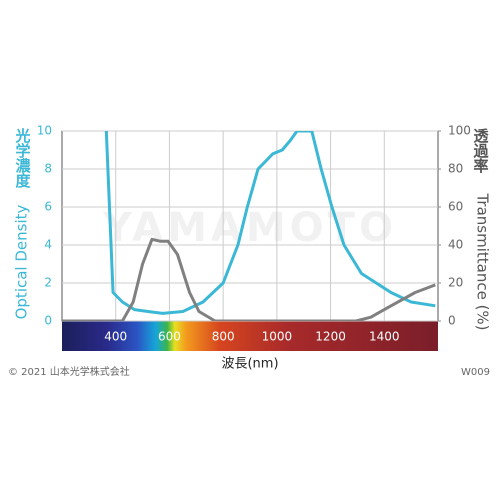  What do you see at coordinates (48, 245) in the screenshot?
I see `y-tick-label: 4` at bounding box center [48, 245].